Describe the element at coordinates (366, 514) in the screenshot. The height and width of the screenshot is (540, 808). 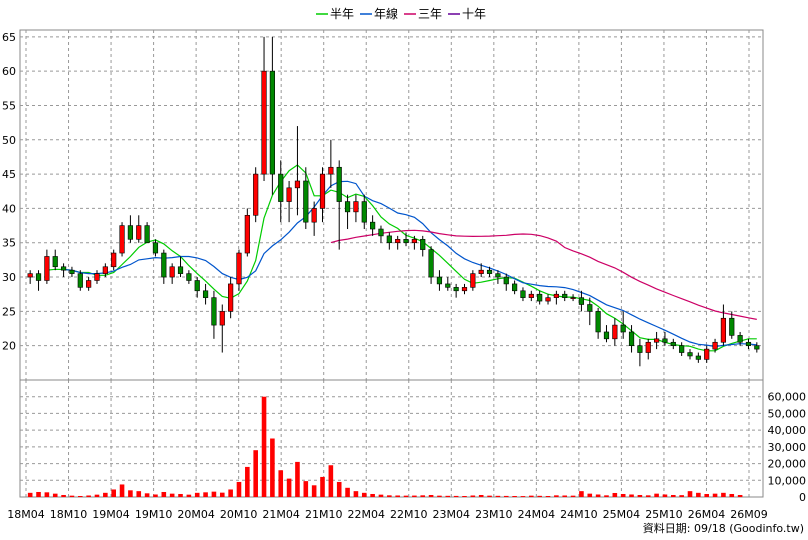
I see `x-tick-label: 22M04` at that location.